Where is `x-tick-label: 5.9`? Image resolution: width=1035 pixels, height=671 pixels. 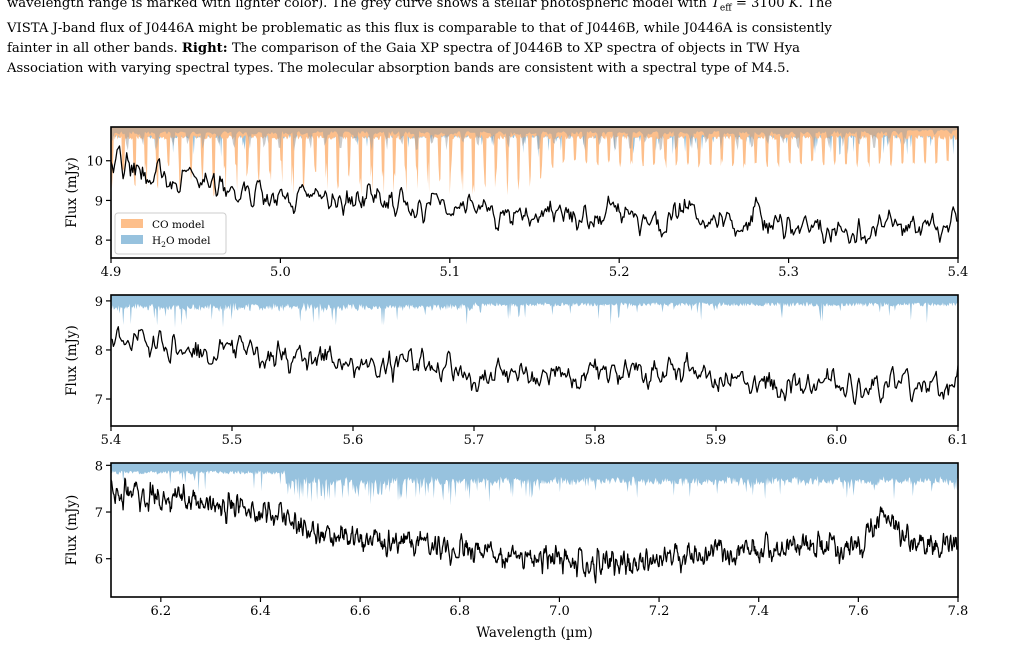
x-tick-label: 5.9 is located at coordinates (716, 440).